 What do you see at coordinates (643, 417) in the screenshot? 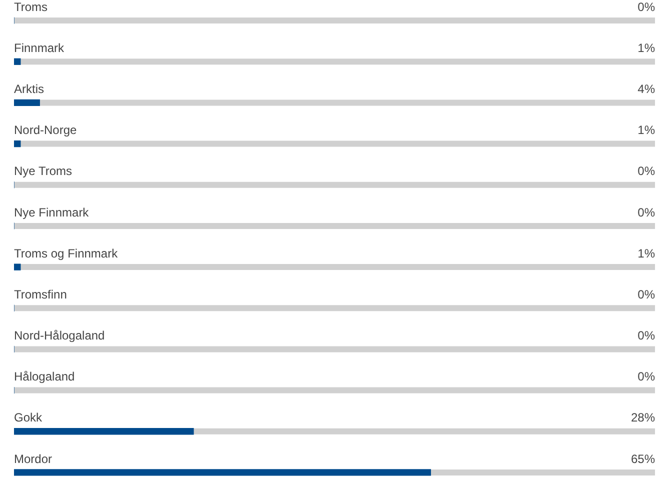
I see `data-label: 28%` at bounding box center [643, 417].